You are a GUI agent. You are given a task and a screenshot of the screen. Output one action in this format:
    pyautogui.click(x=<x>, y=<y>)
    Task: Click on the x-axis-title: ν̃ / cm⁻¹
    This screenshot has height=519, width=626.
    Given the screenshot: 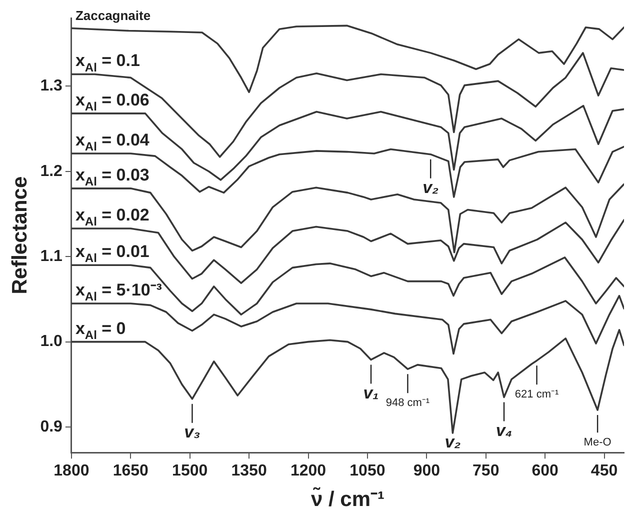 What is the action you would take?
    pyautogui.click(x=347, y=499)
    